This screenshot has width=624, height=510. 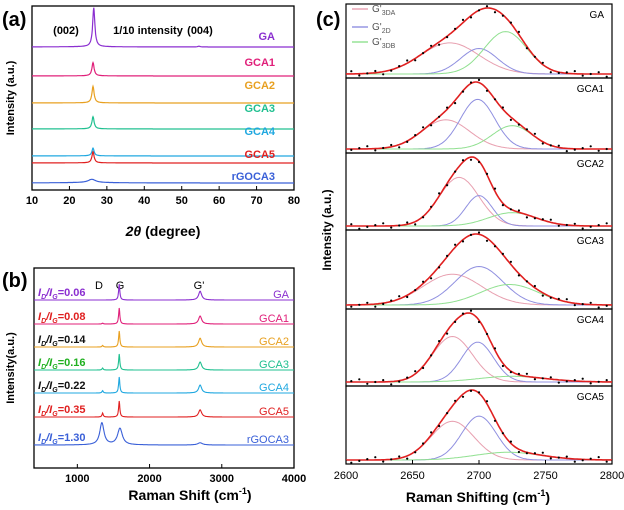 What do you see at coordinates (591, 89) in the screenshot?
I see `c-subpanel-label: GCA1` at bounding box center [591, 89].